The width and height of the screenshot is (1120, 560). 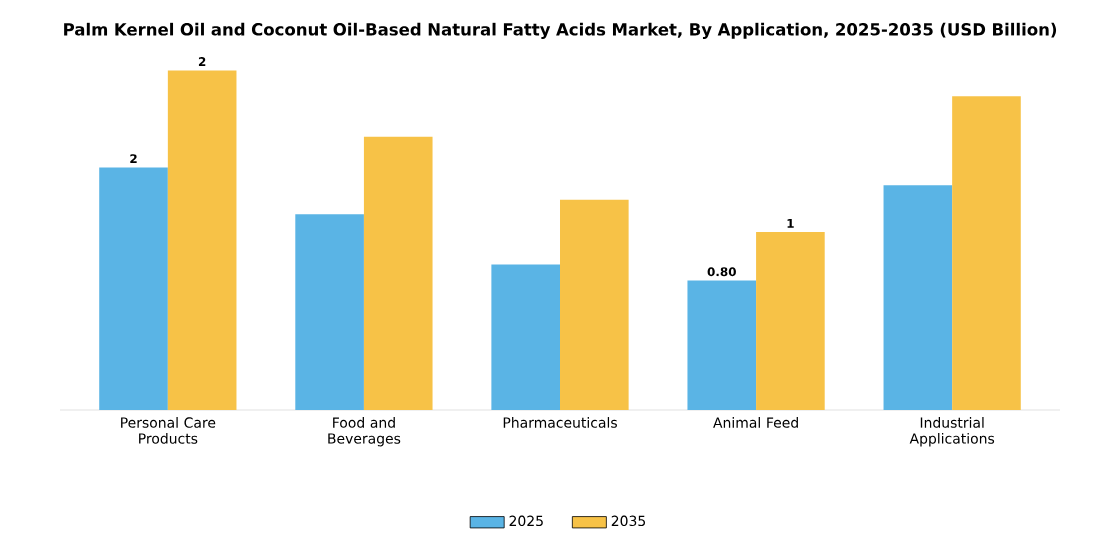 What do you see at coordinates (560, 30) in the screenshot?
I see `chart-title: Palm Kernel Oil and Coconut Oil-Based Natural Fatty Acids Market, By Application, 2025-2035 (USD Billion)` at bounding box center [560, 30].